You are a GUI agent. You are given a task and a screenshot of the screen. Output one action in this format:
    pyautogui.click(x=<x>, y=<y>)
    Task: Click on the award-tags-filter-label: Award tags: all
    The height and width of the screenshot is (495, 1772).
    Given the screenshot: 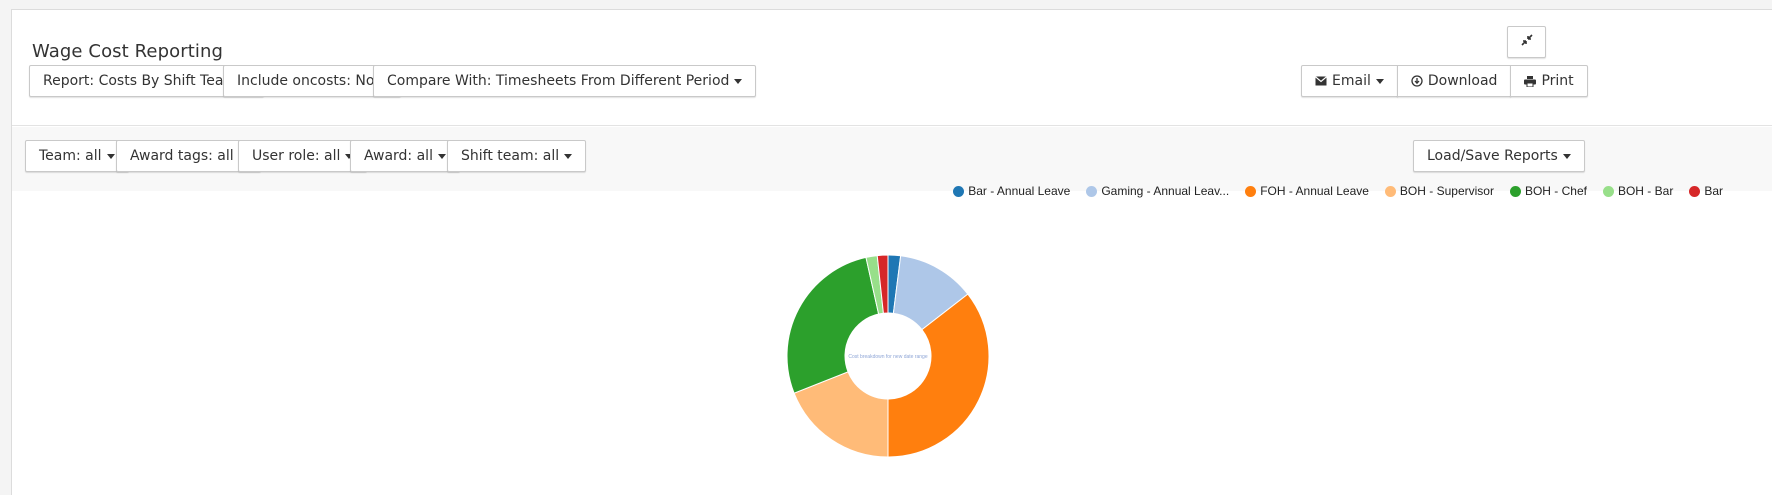 What is the action you would take?
    pyautogui.click(x=182, y=156)
    